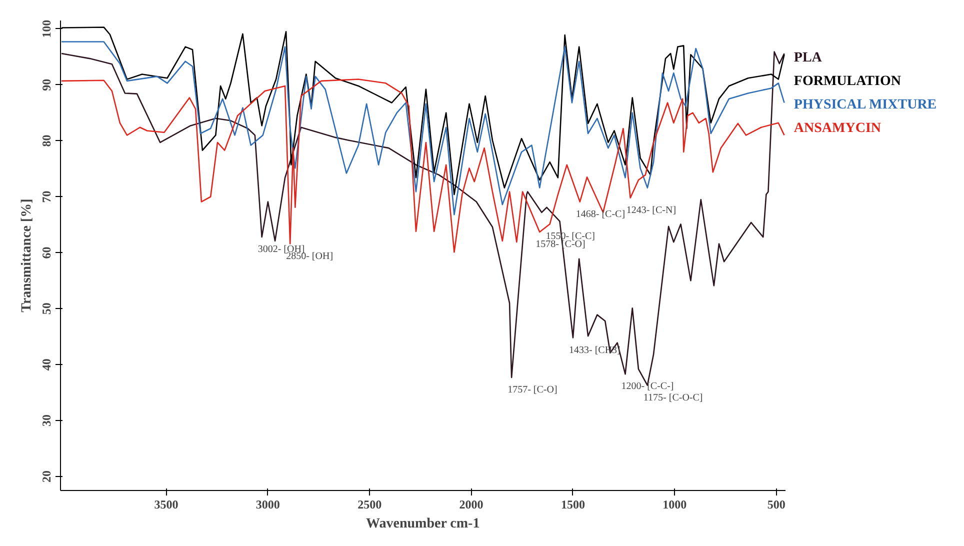 This screenshot has height=546, width=964. I want to click on y-tick-label: 40, so click(47, 364).